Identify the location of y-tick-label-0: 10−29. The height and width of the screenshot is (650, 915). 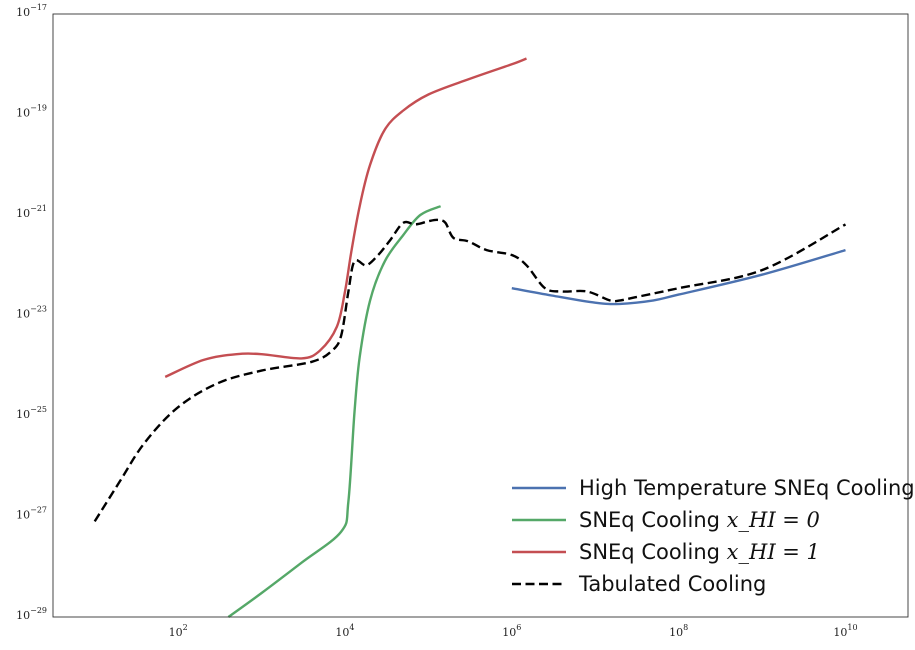
(31, 614).